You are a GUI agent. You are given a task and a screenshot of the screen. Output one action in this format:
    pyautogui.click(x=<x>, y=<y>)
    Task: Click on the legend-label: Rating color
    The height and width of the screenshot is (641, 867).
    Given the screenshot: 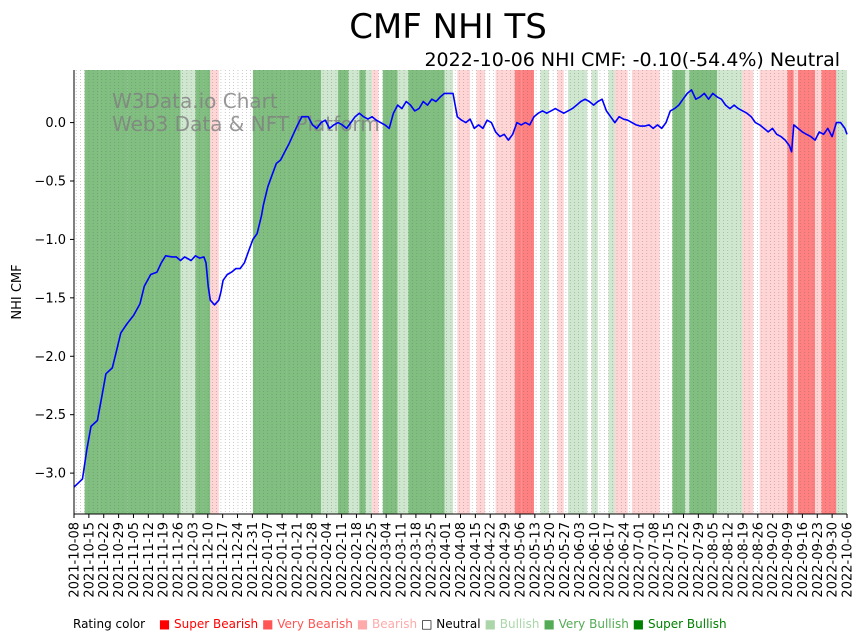 What is the action you would take?
    pyautogui.click(x=109, y=624)
    